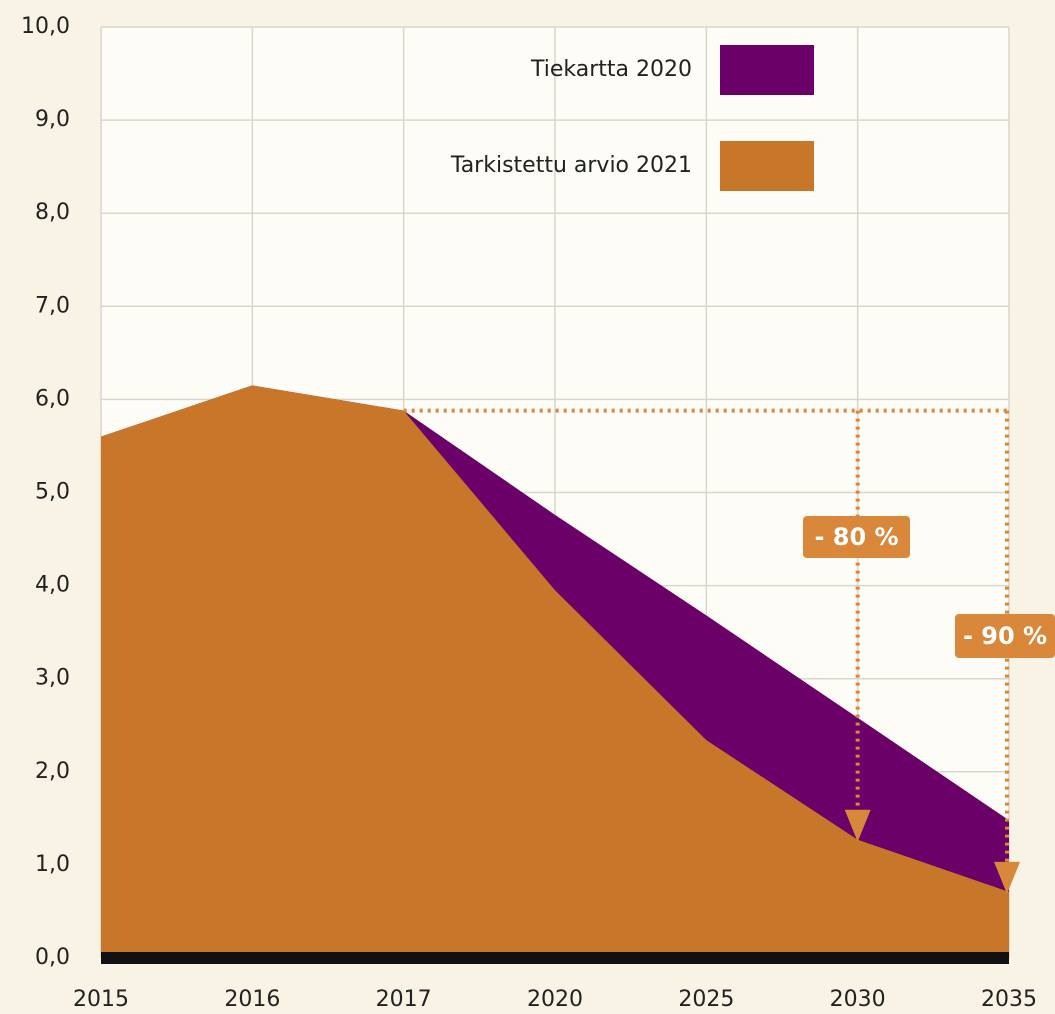 This screenshot has width=1055, height=1014. I want to click on annotation: - 80 %, so click(856, 537).